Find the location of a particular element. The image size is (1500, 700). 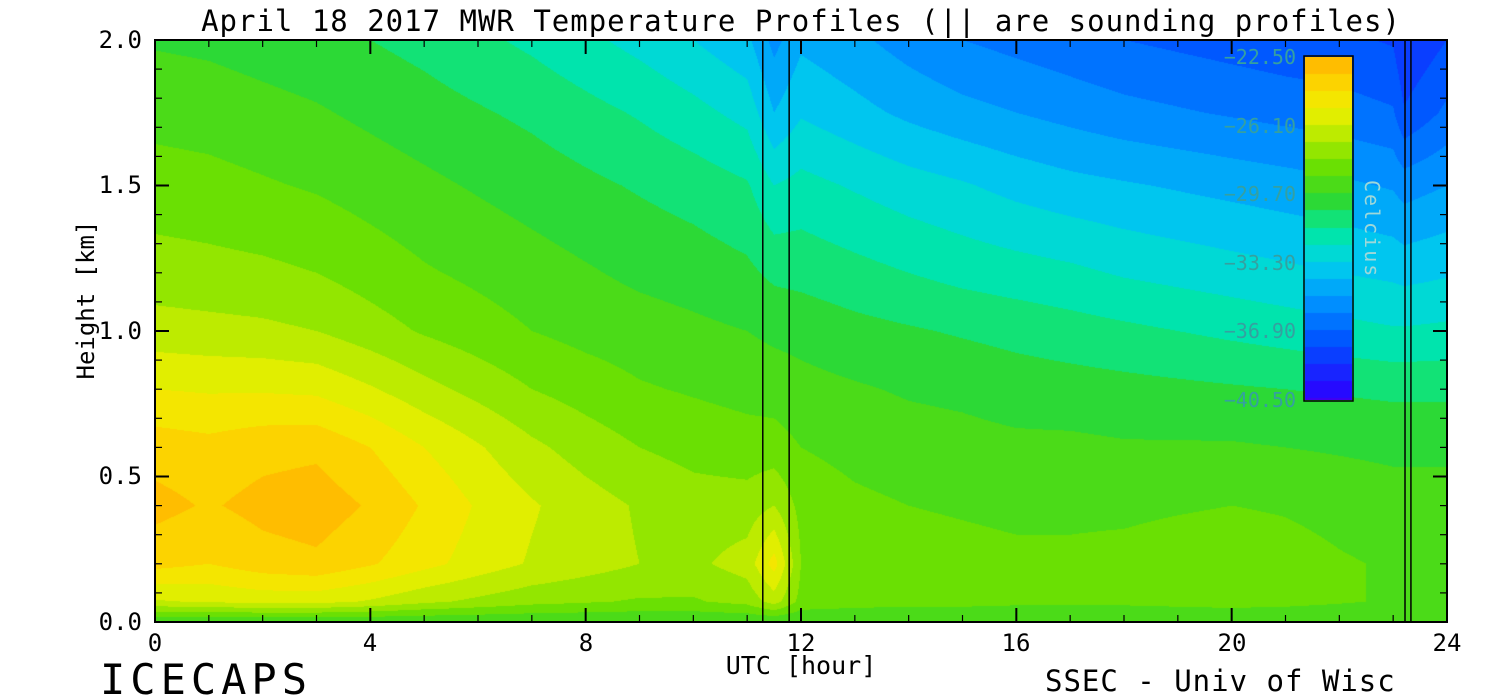

colorbar-gradient is located at coordinates (1328, 228).